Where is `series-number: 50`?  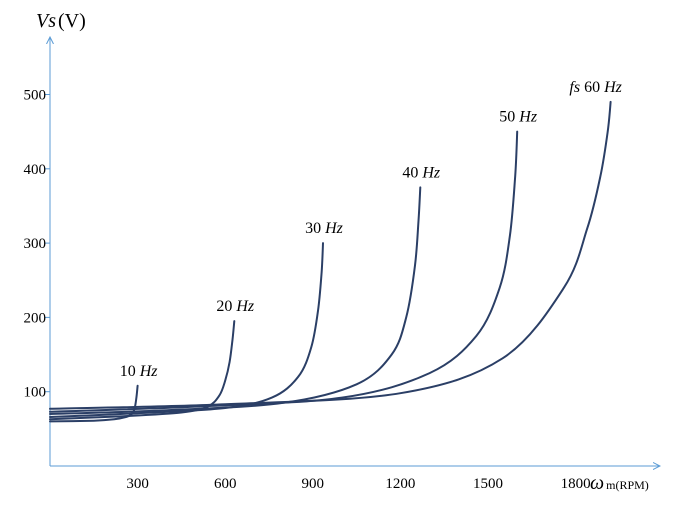
series-number: 50 is located at coordinates (509, 117).